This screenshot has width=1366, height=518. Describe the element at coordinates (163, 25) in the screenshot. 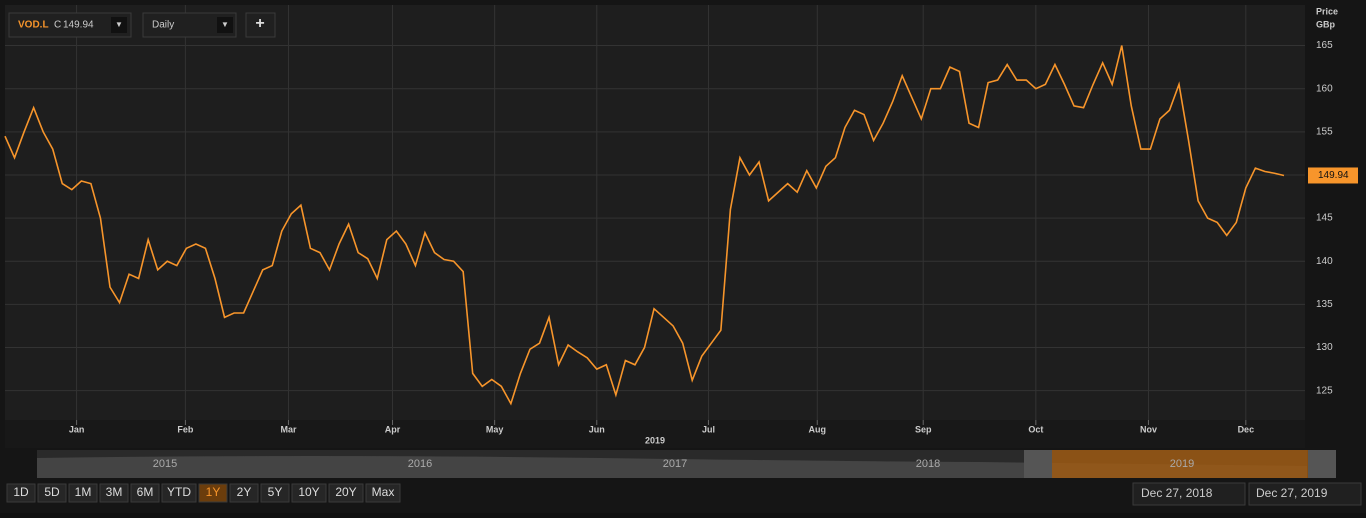

I see `interval: Daily` at that location.